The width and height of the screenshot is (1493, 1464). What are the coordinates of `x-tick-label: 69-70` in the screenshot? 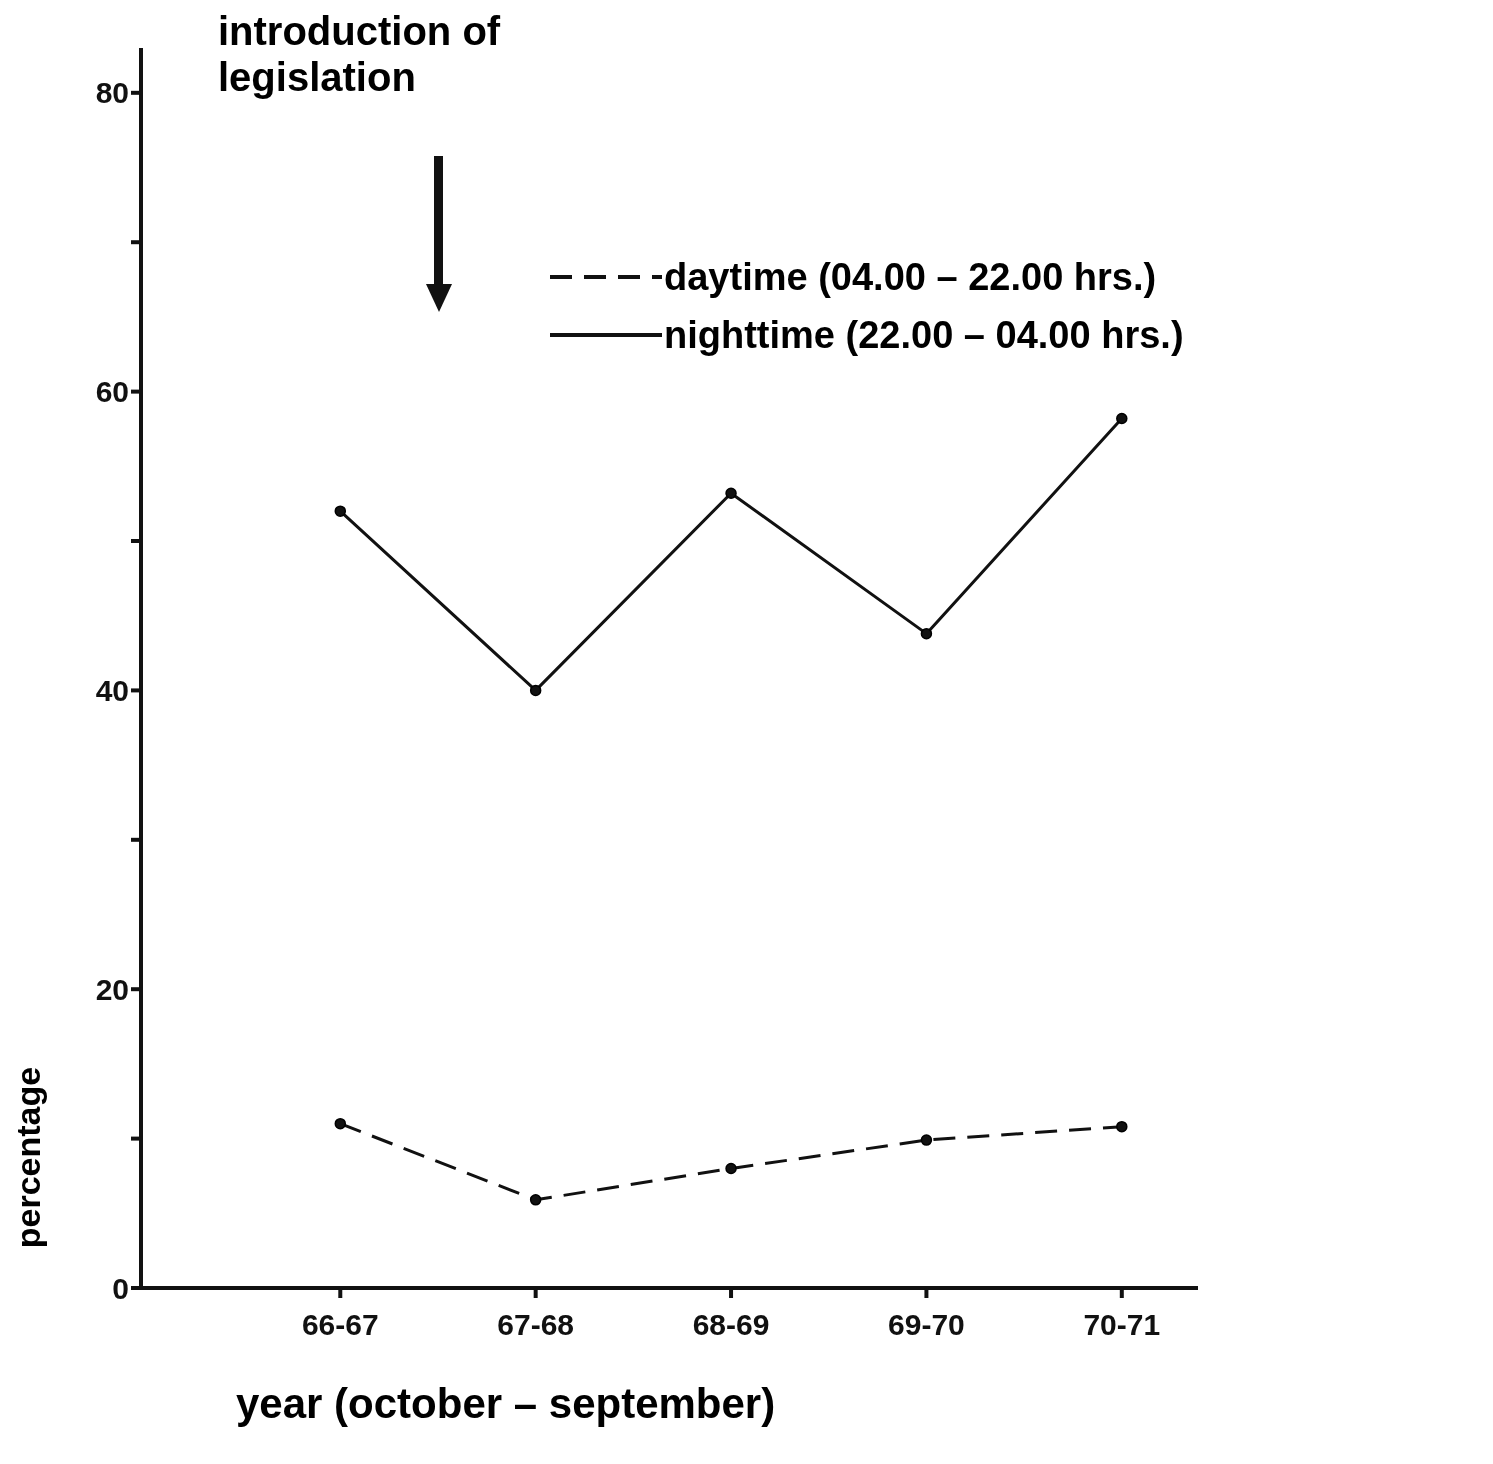 It's located at (926, 1325).